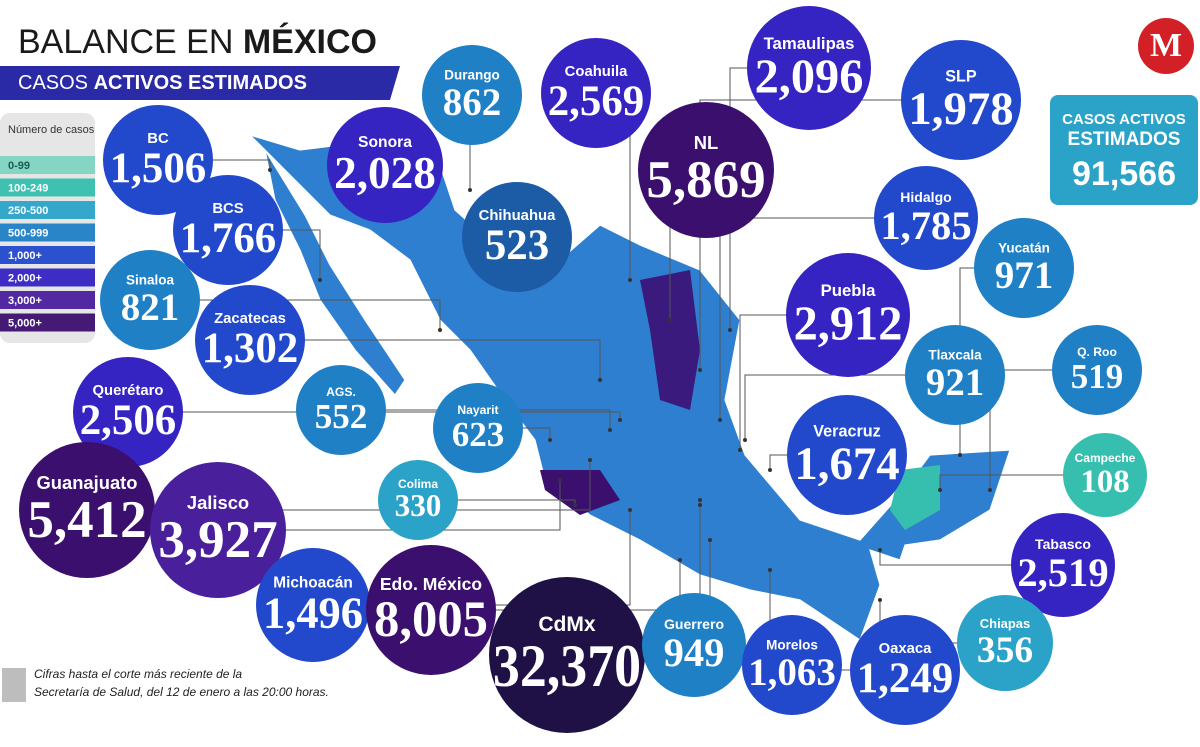  I want to click on state-value: 821, so click(150, 307).